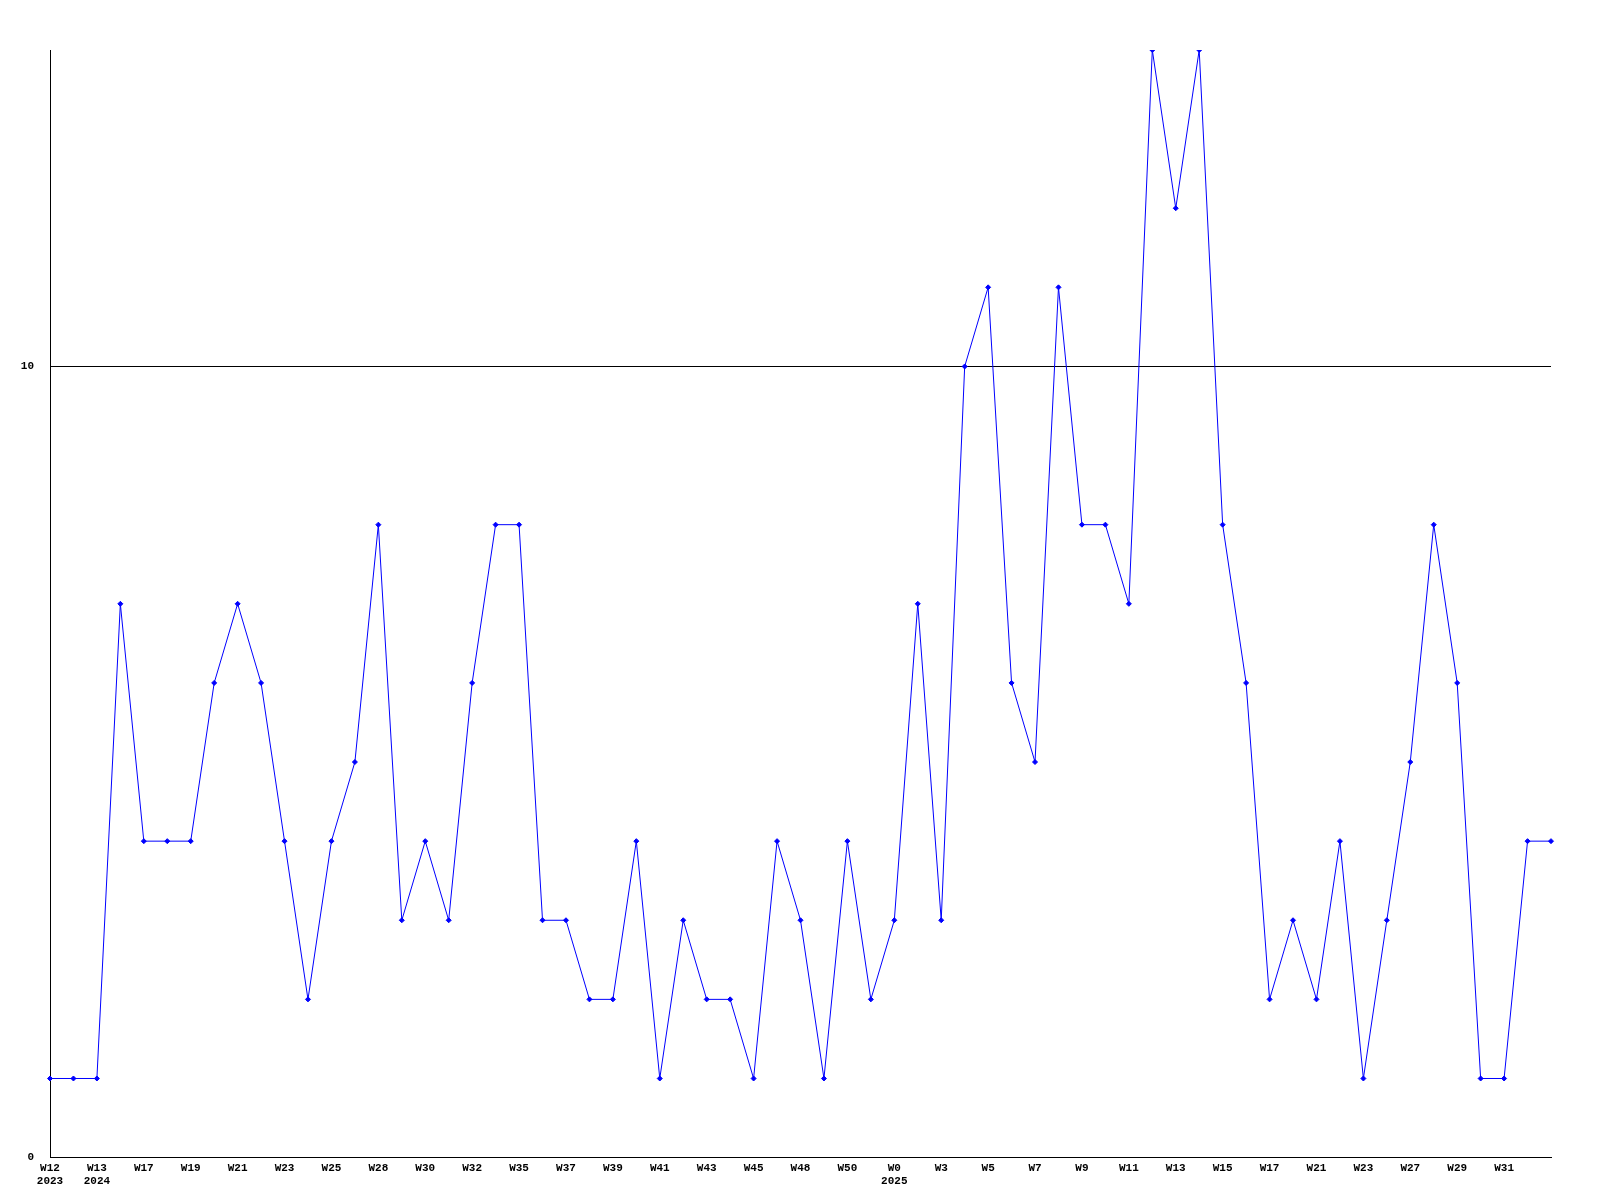 The height and width of the screenshot is (1200, 1600). I want to click on x-tick-label: W11, so click(1129, 1167).